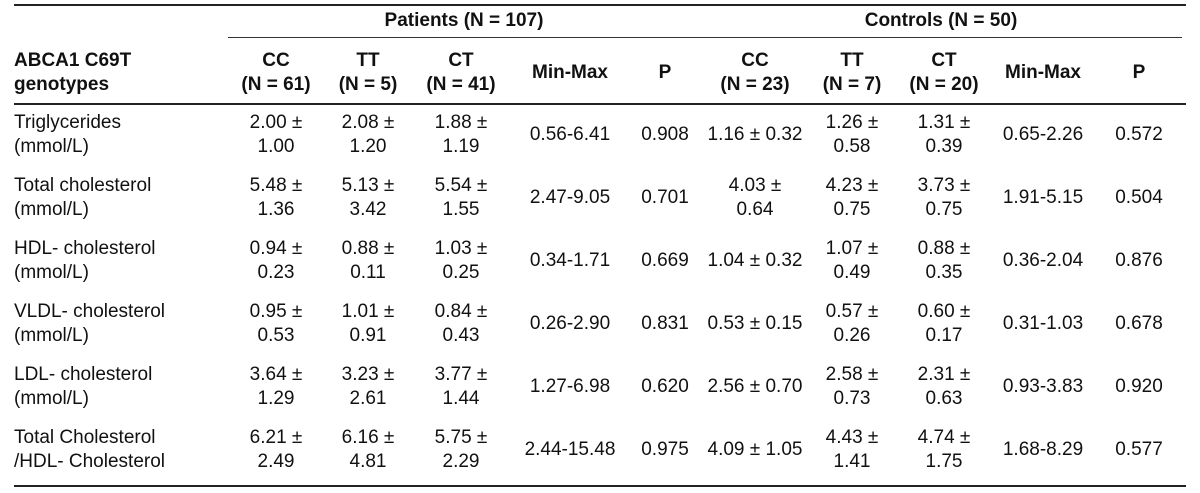  Describe the element at coordinates (89, 461) in the screenshot. I see `row-label-line: /HDL- Cholesterol` at that location.